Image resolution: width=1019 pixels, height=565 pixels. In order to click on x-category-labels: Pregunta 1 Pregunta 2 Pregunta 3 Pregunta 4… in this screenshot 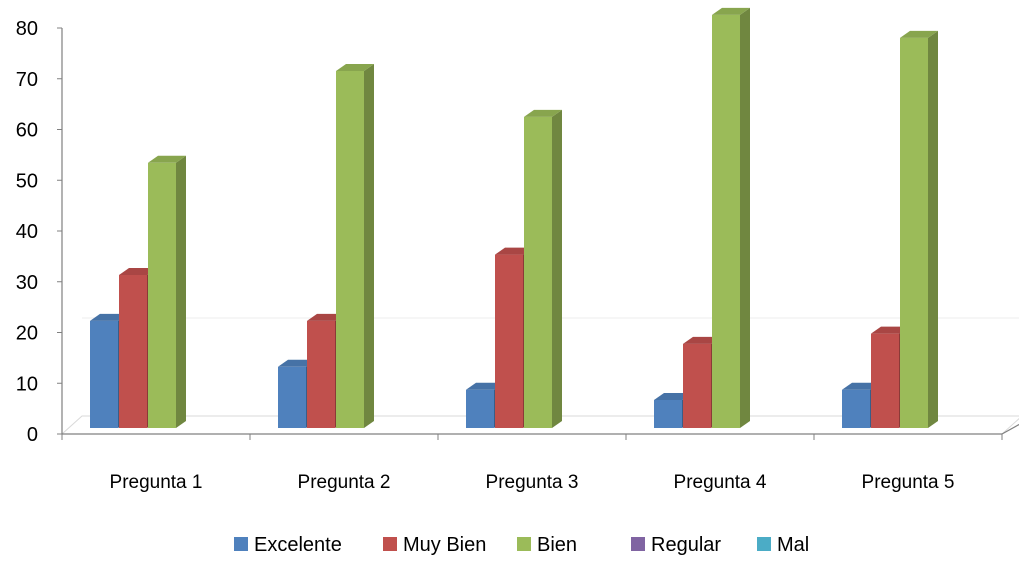, I will do `click(532, 482)`.